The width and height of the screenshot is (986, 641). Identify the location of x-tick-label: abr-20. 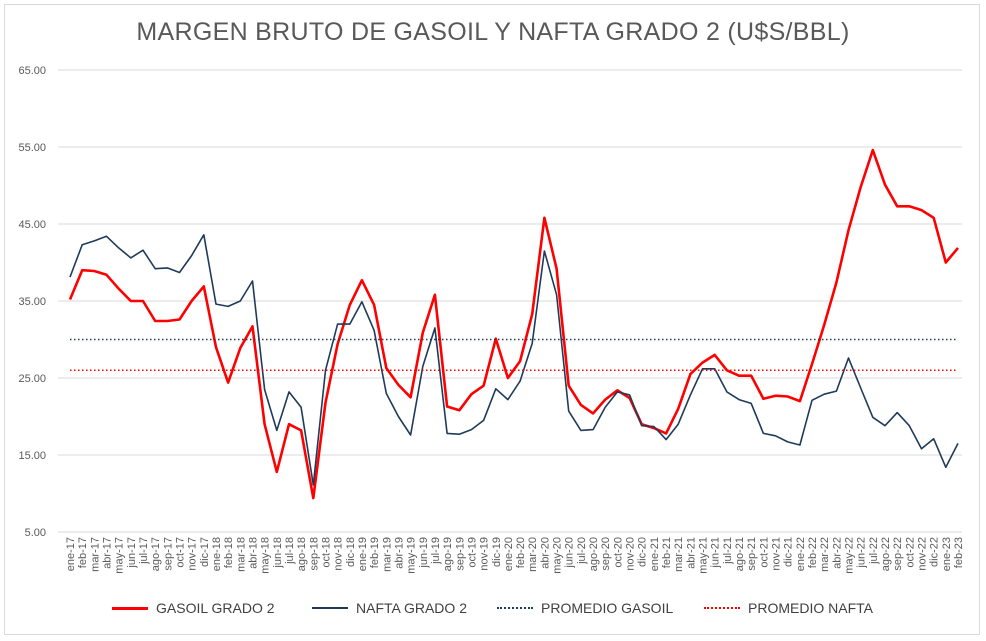
(545, 553).